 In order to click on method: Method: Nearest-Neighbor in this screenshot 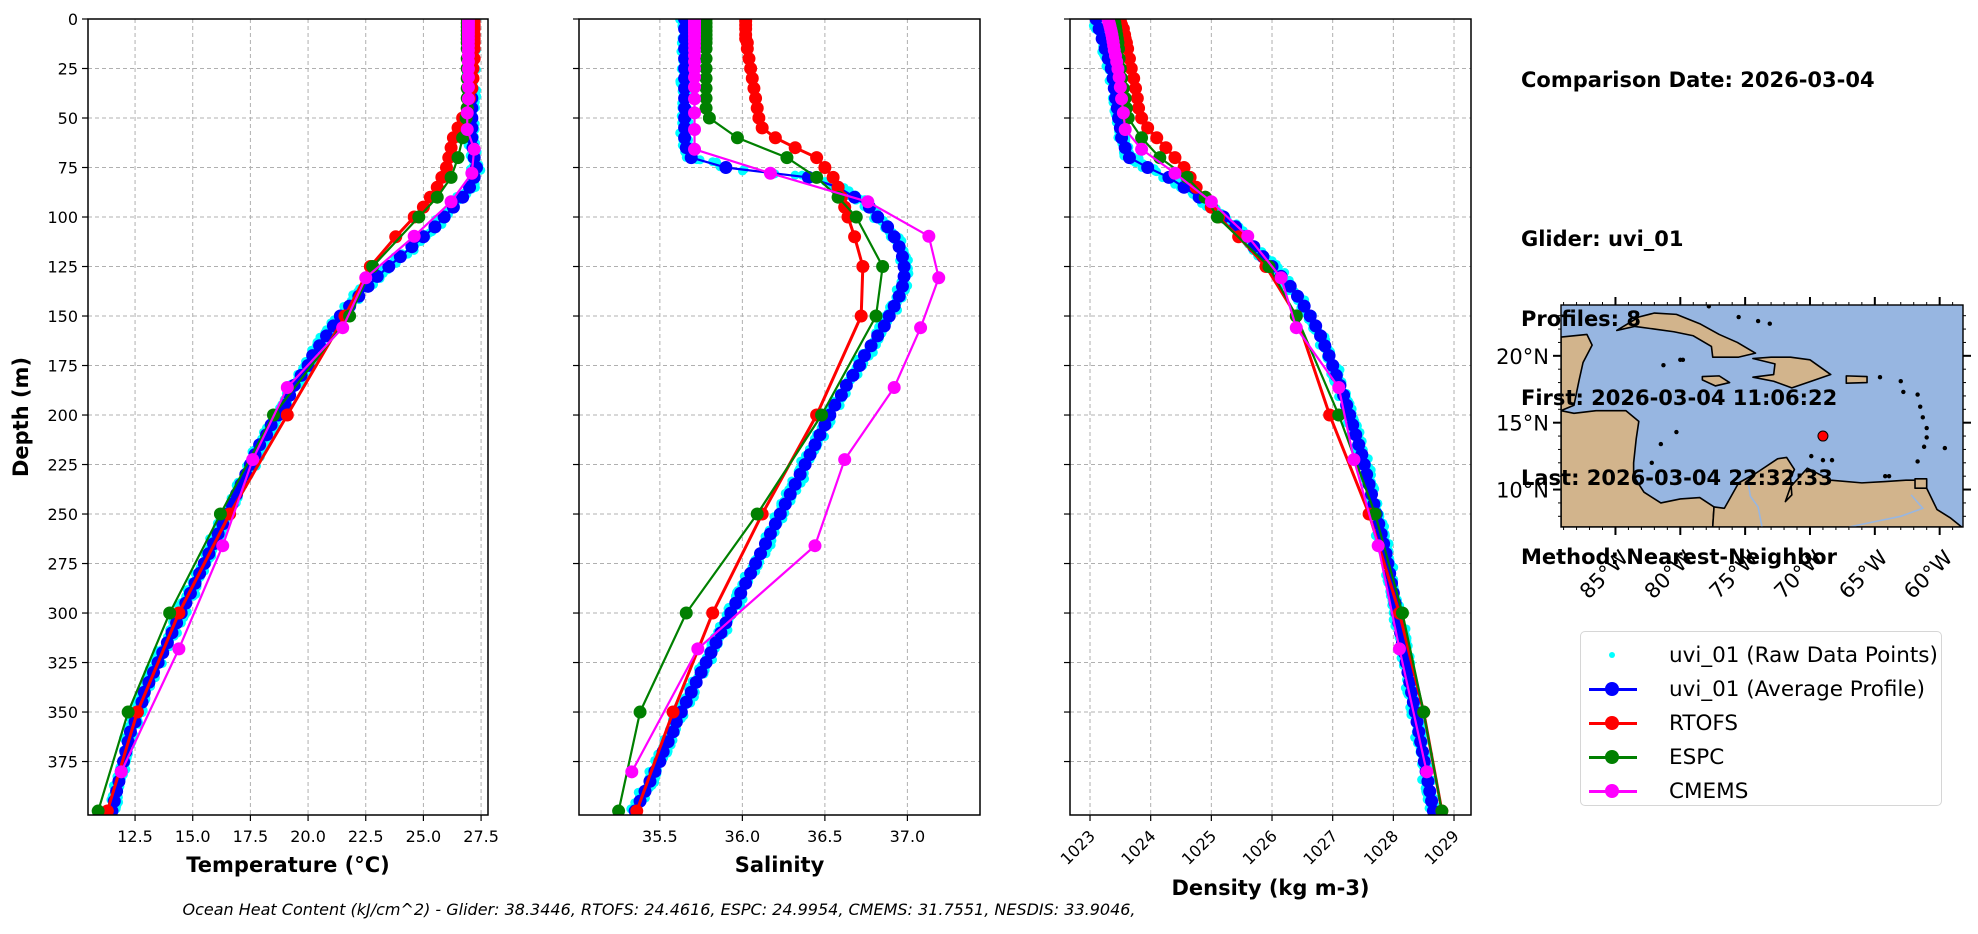, I will do `click(1679, 557)`.